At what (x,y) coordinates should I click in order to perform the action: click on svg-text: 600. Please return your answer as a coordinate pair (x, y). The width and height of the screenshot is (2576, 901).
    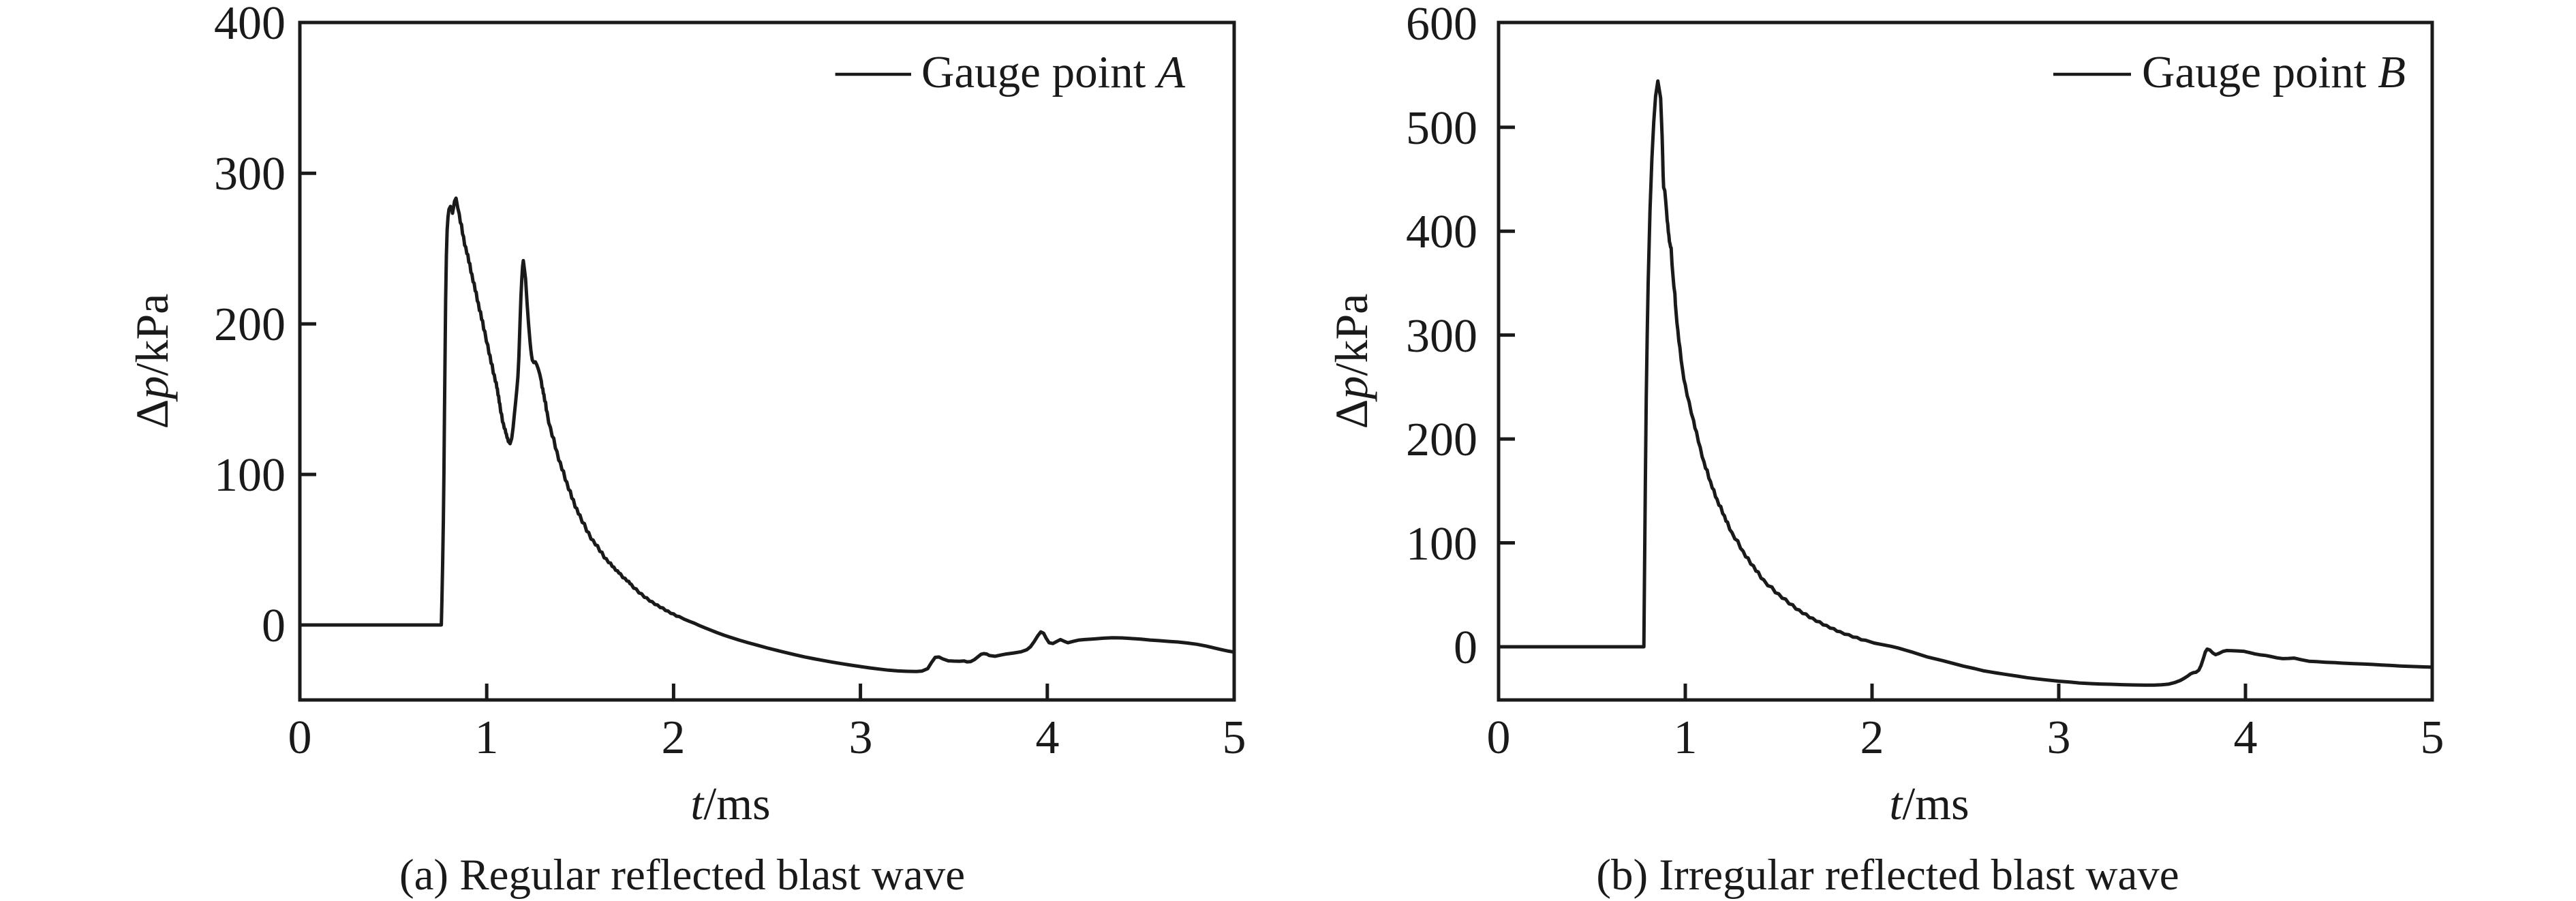
    Looking at the image, I should click on (1441, 25).